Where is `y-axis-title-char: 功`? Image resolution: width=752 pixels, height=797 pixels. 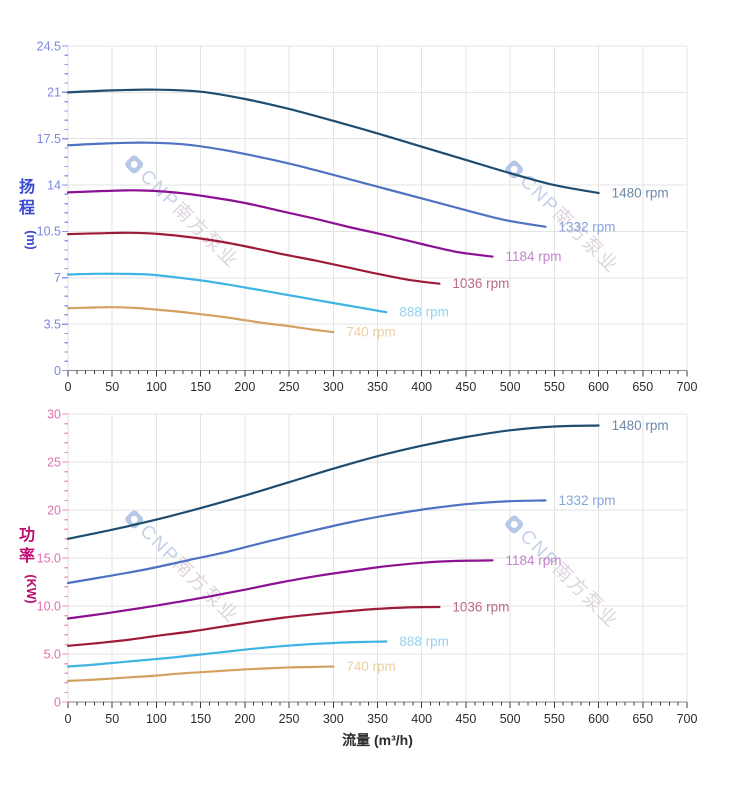 y-axis-title-char: 功 is located at coordinates (27, 535).